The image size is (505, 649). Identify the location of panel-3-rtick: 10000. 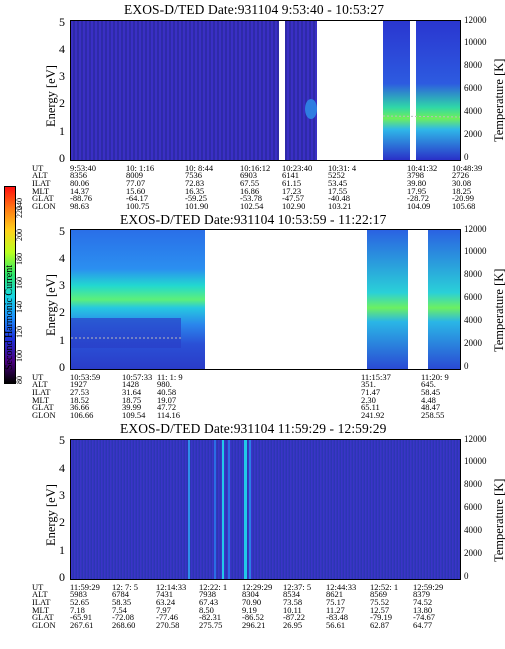
(475, 461).